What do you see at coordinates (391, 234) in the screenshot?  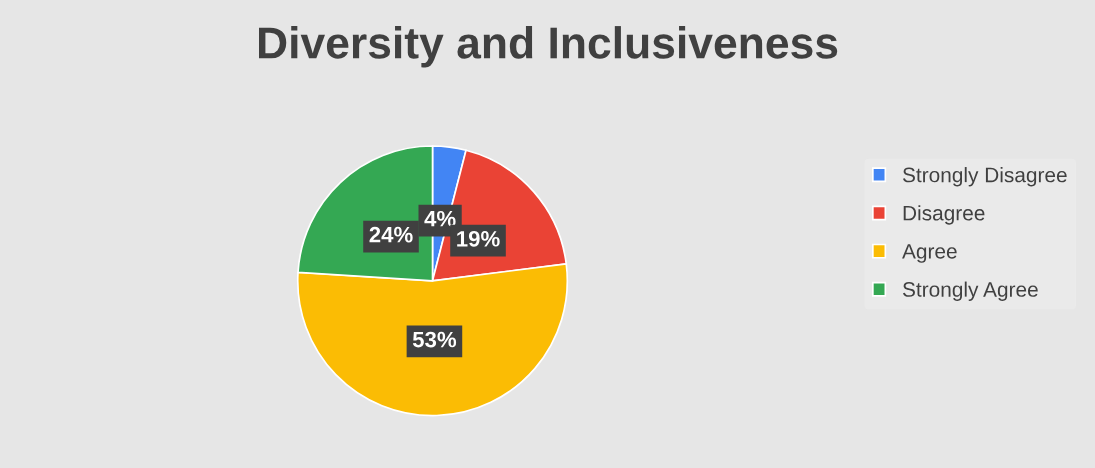 I see `data-label: 24%` at bounding box center [391, 234].